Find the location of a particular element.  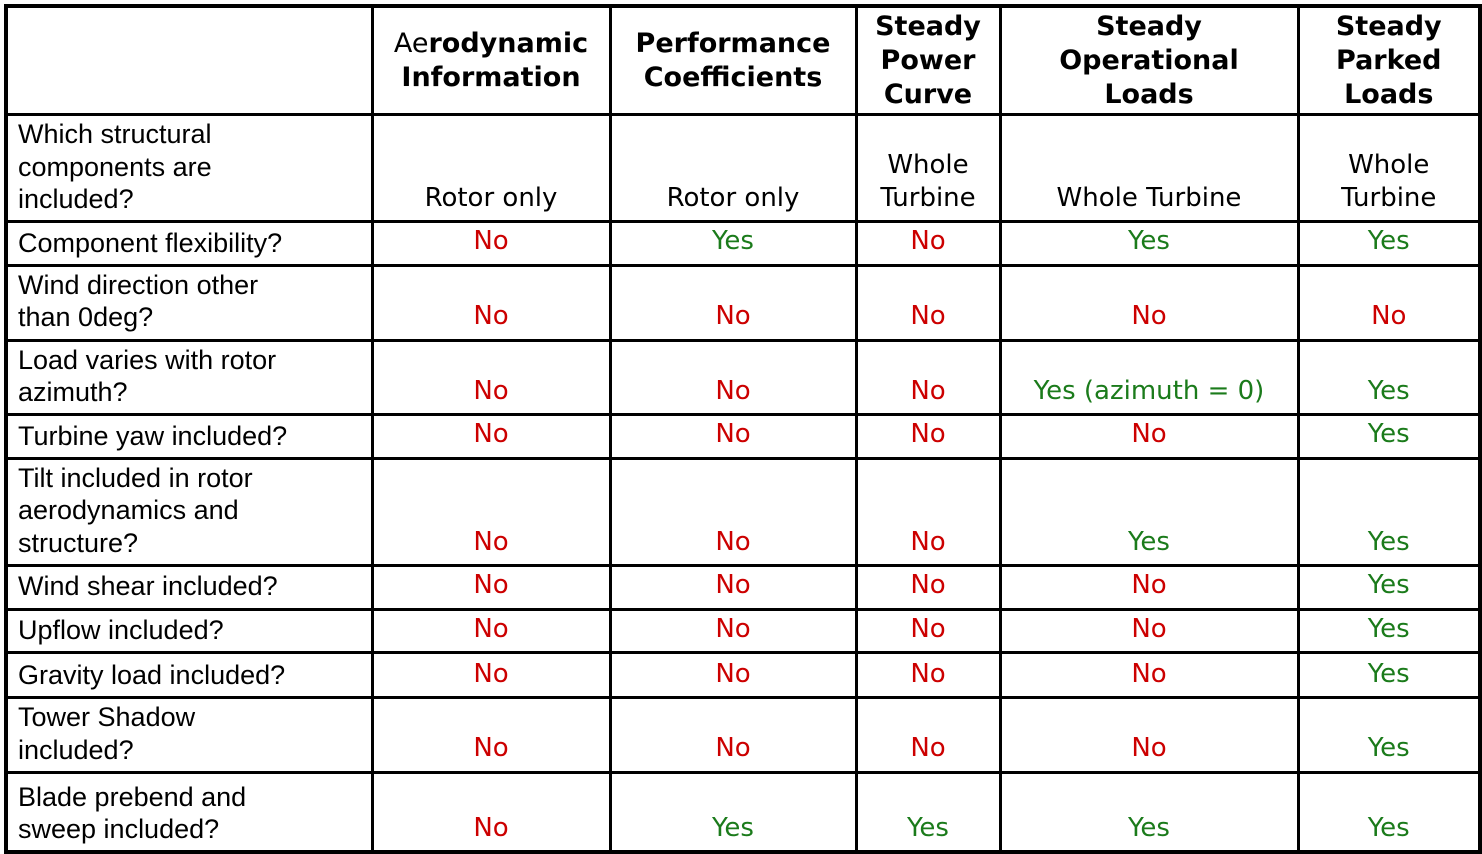

column-header-steady-power-curve: Steady Power Curve is located at coordinates (928, 60).